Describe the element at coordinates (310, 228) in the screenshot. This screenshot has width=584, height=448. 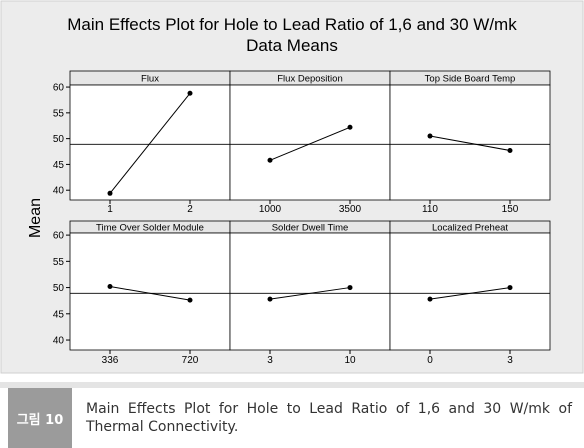
I see `panel-title: Solder Dwell Time` at that location.